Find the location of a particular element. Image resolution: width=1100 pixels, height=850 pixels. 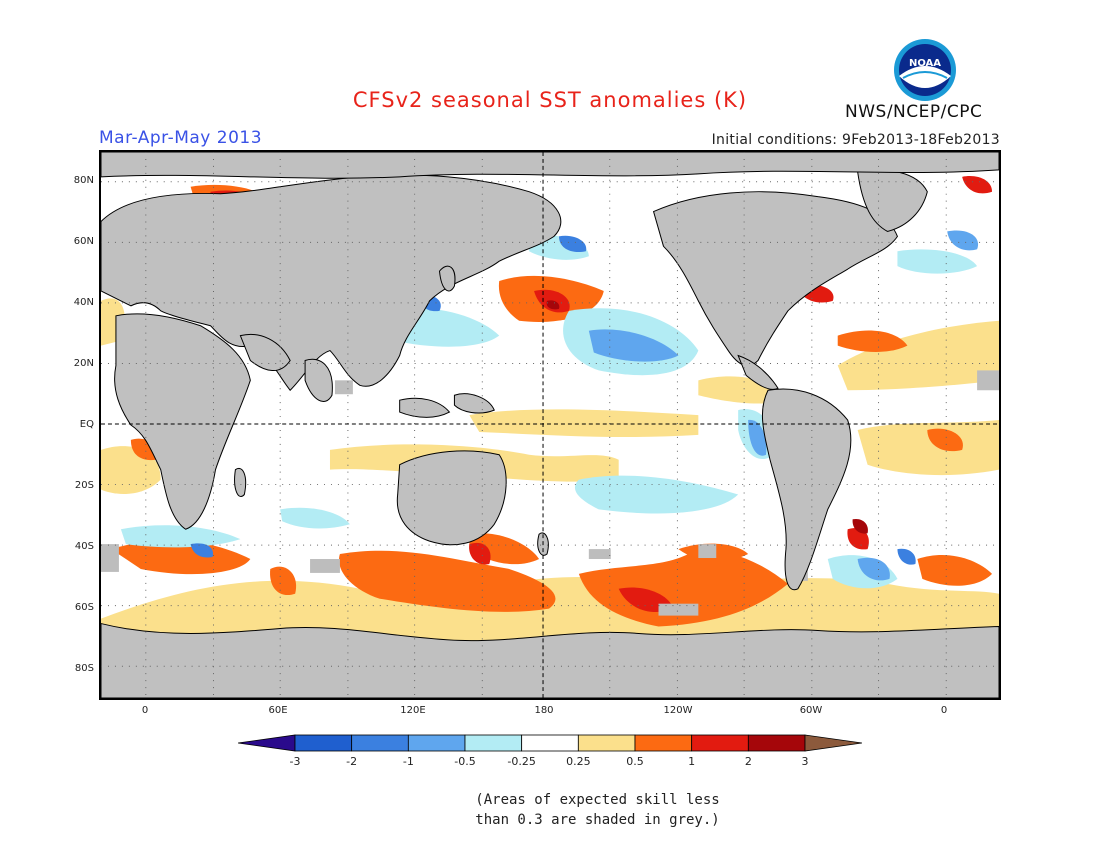

lon-label: 180 is located at coordinates (544, 710).